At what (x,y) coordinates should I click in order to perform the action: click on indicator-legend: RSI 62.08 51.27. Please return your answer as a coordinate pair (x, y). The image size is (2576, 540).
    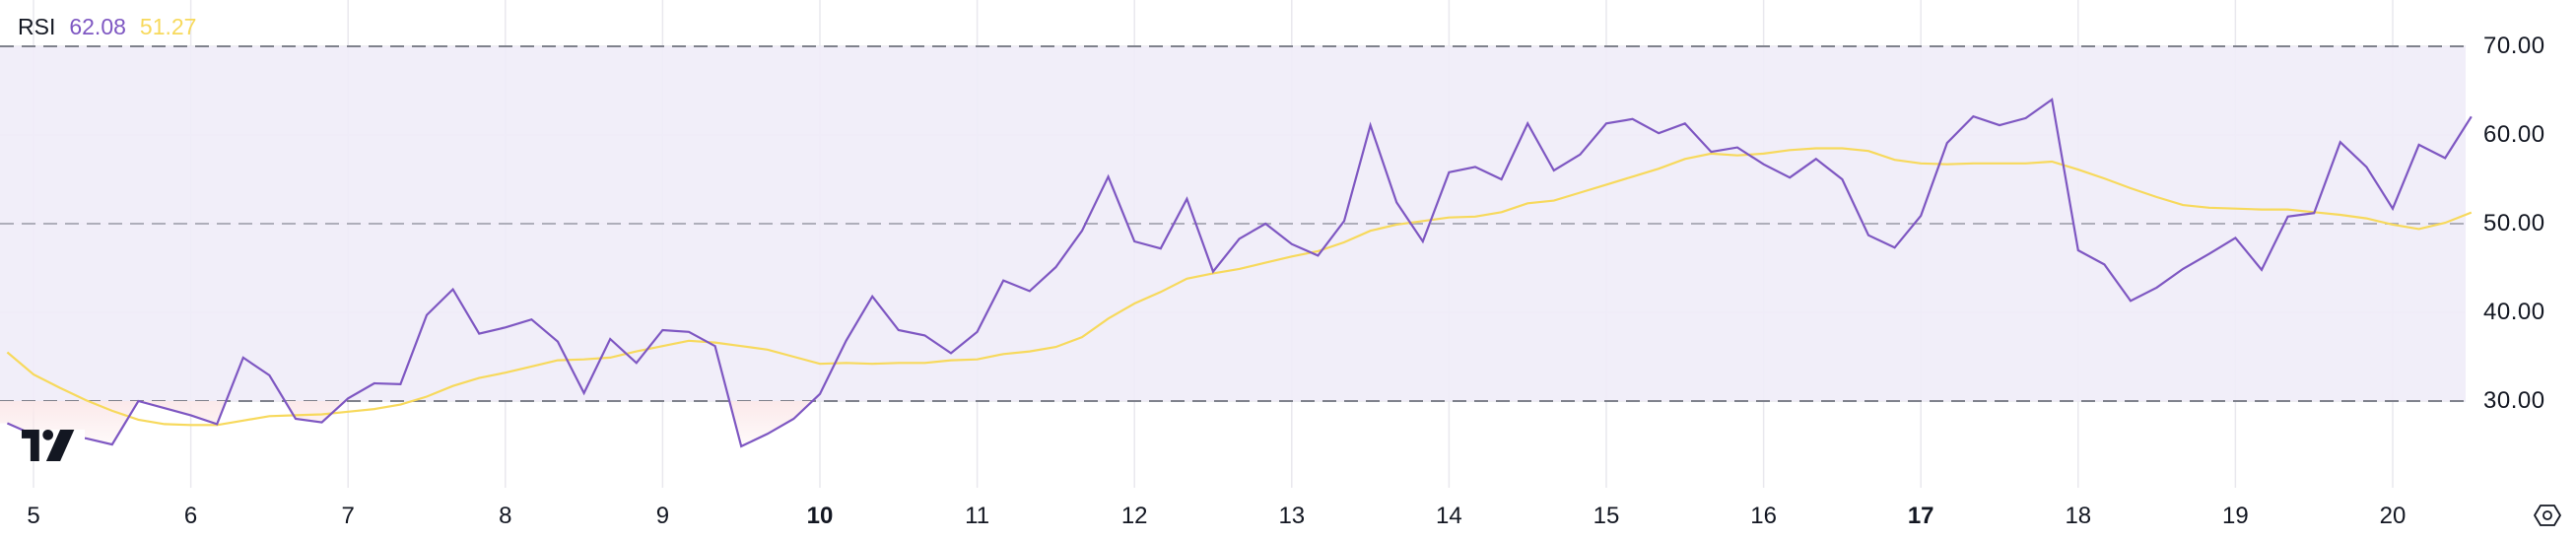
    Looking at the image, I should click on (107, 27).